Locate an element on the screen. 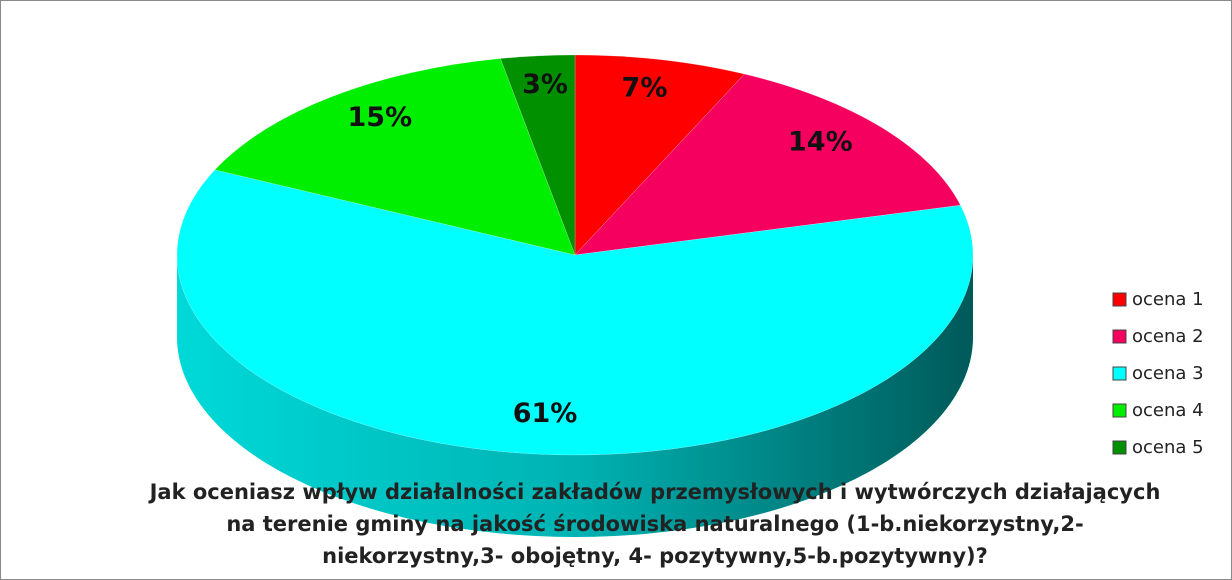 The width and height of the screenshot is (1232, 580). legend-label: ocena 3 is located at coordinates (1168, 373).